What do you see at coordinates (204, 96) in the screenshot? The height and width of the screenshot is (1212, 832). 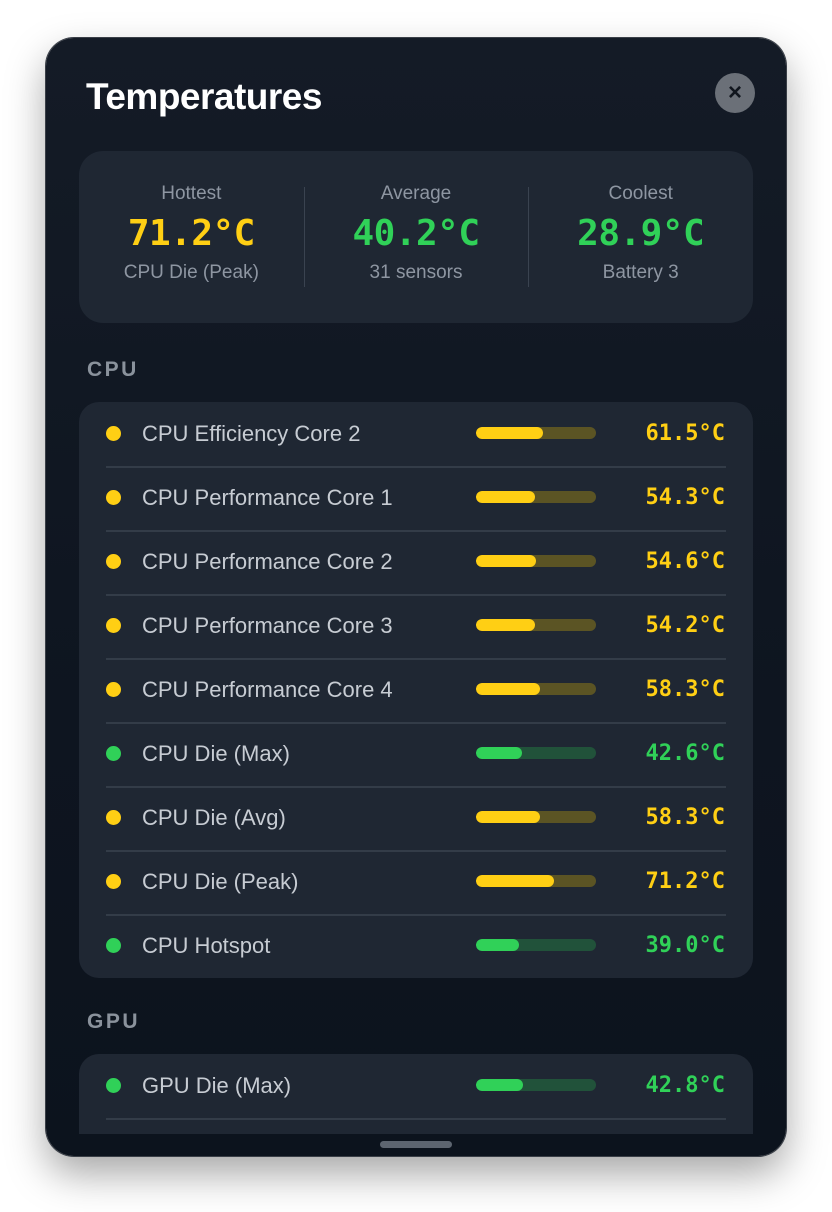 I see `panel-title: Temperatures` at bounding box center [204, 96].